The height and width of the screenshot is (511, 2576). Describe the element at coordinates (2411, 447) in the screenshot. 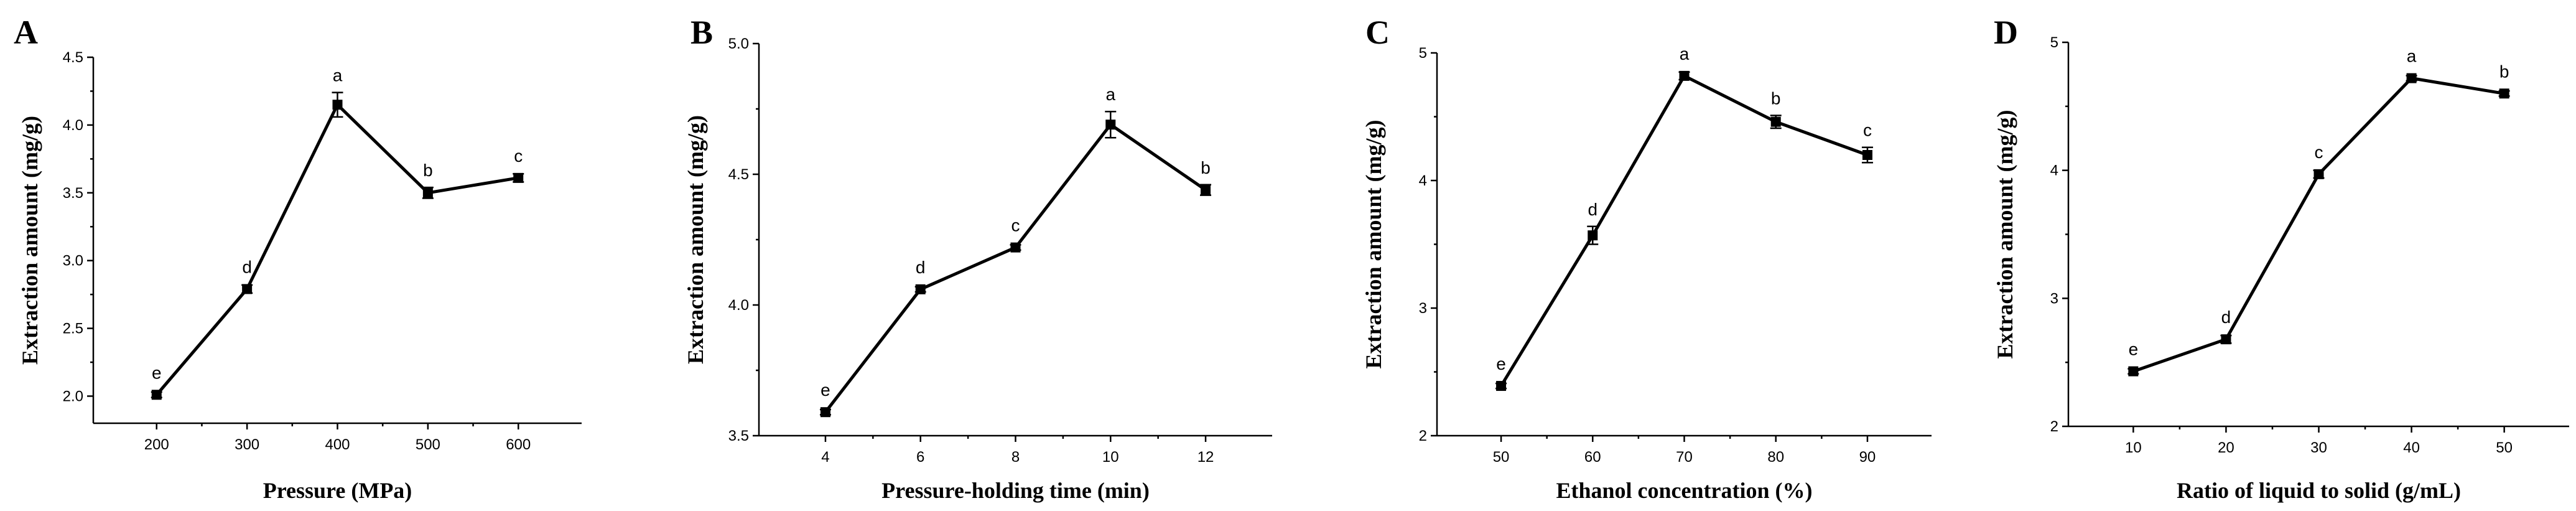

I see `x-tick-label: 40` at that location.